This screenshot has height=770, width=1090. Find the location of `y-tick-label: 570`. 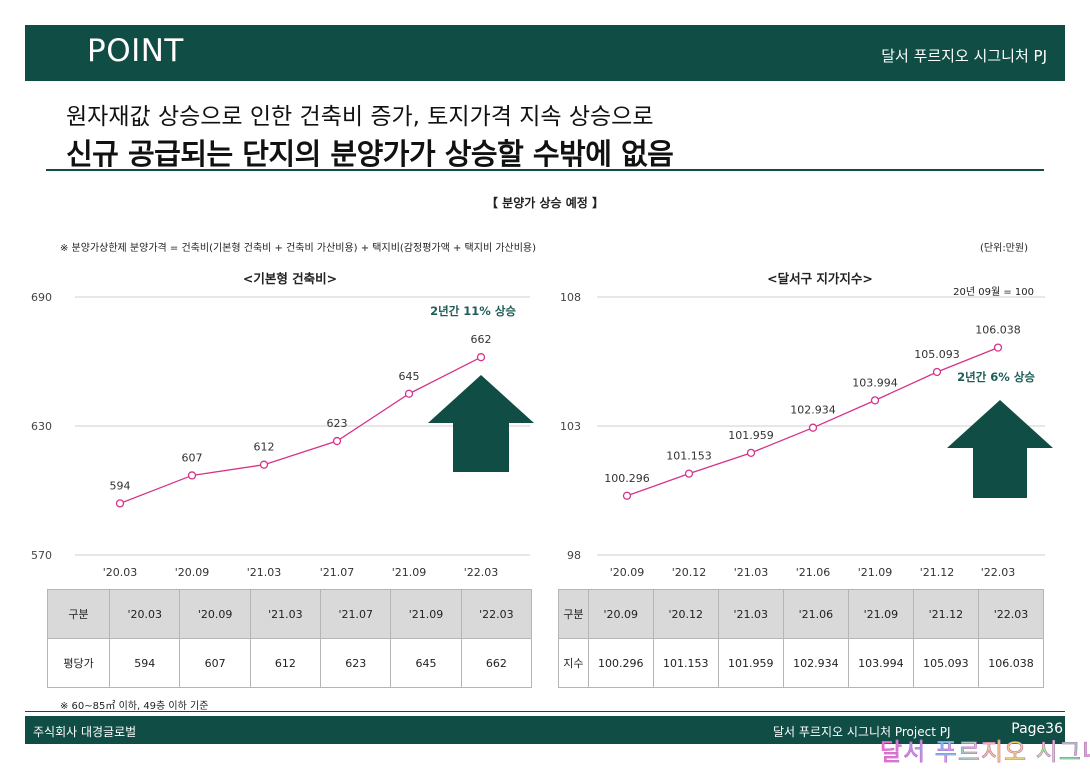

y-tick-label: 570 is located at coordinates (41, 555).